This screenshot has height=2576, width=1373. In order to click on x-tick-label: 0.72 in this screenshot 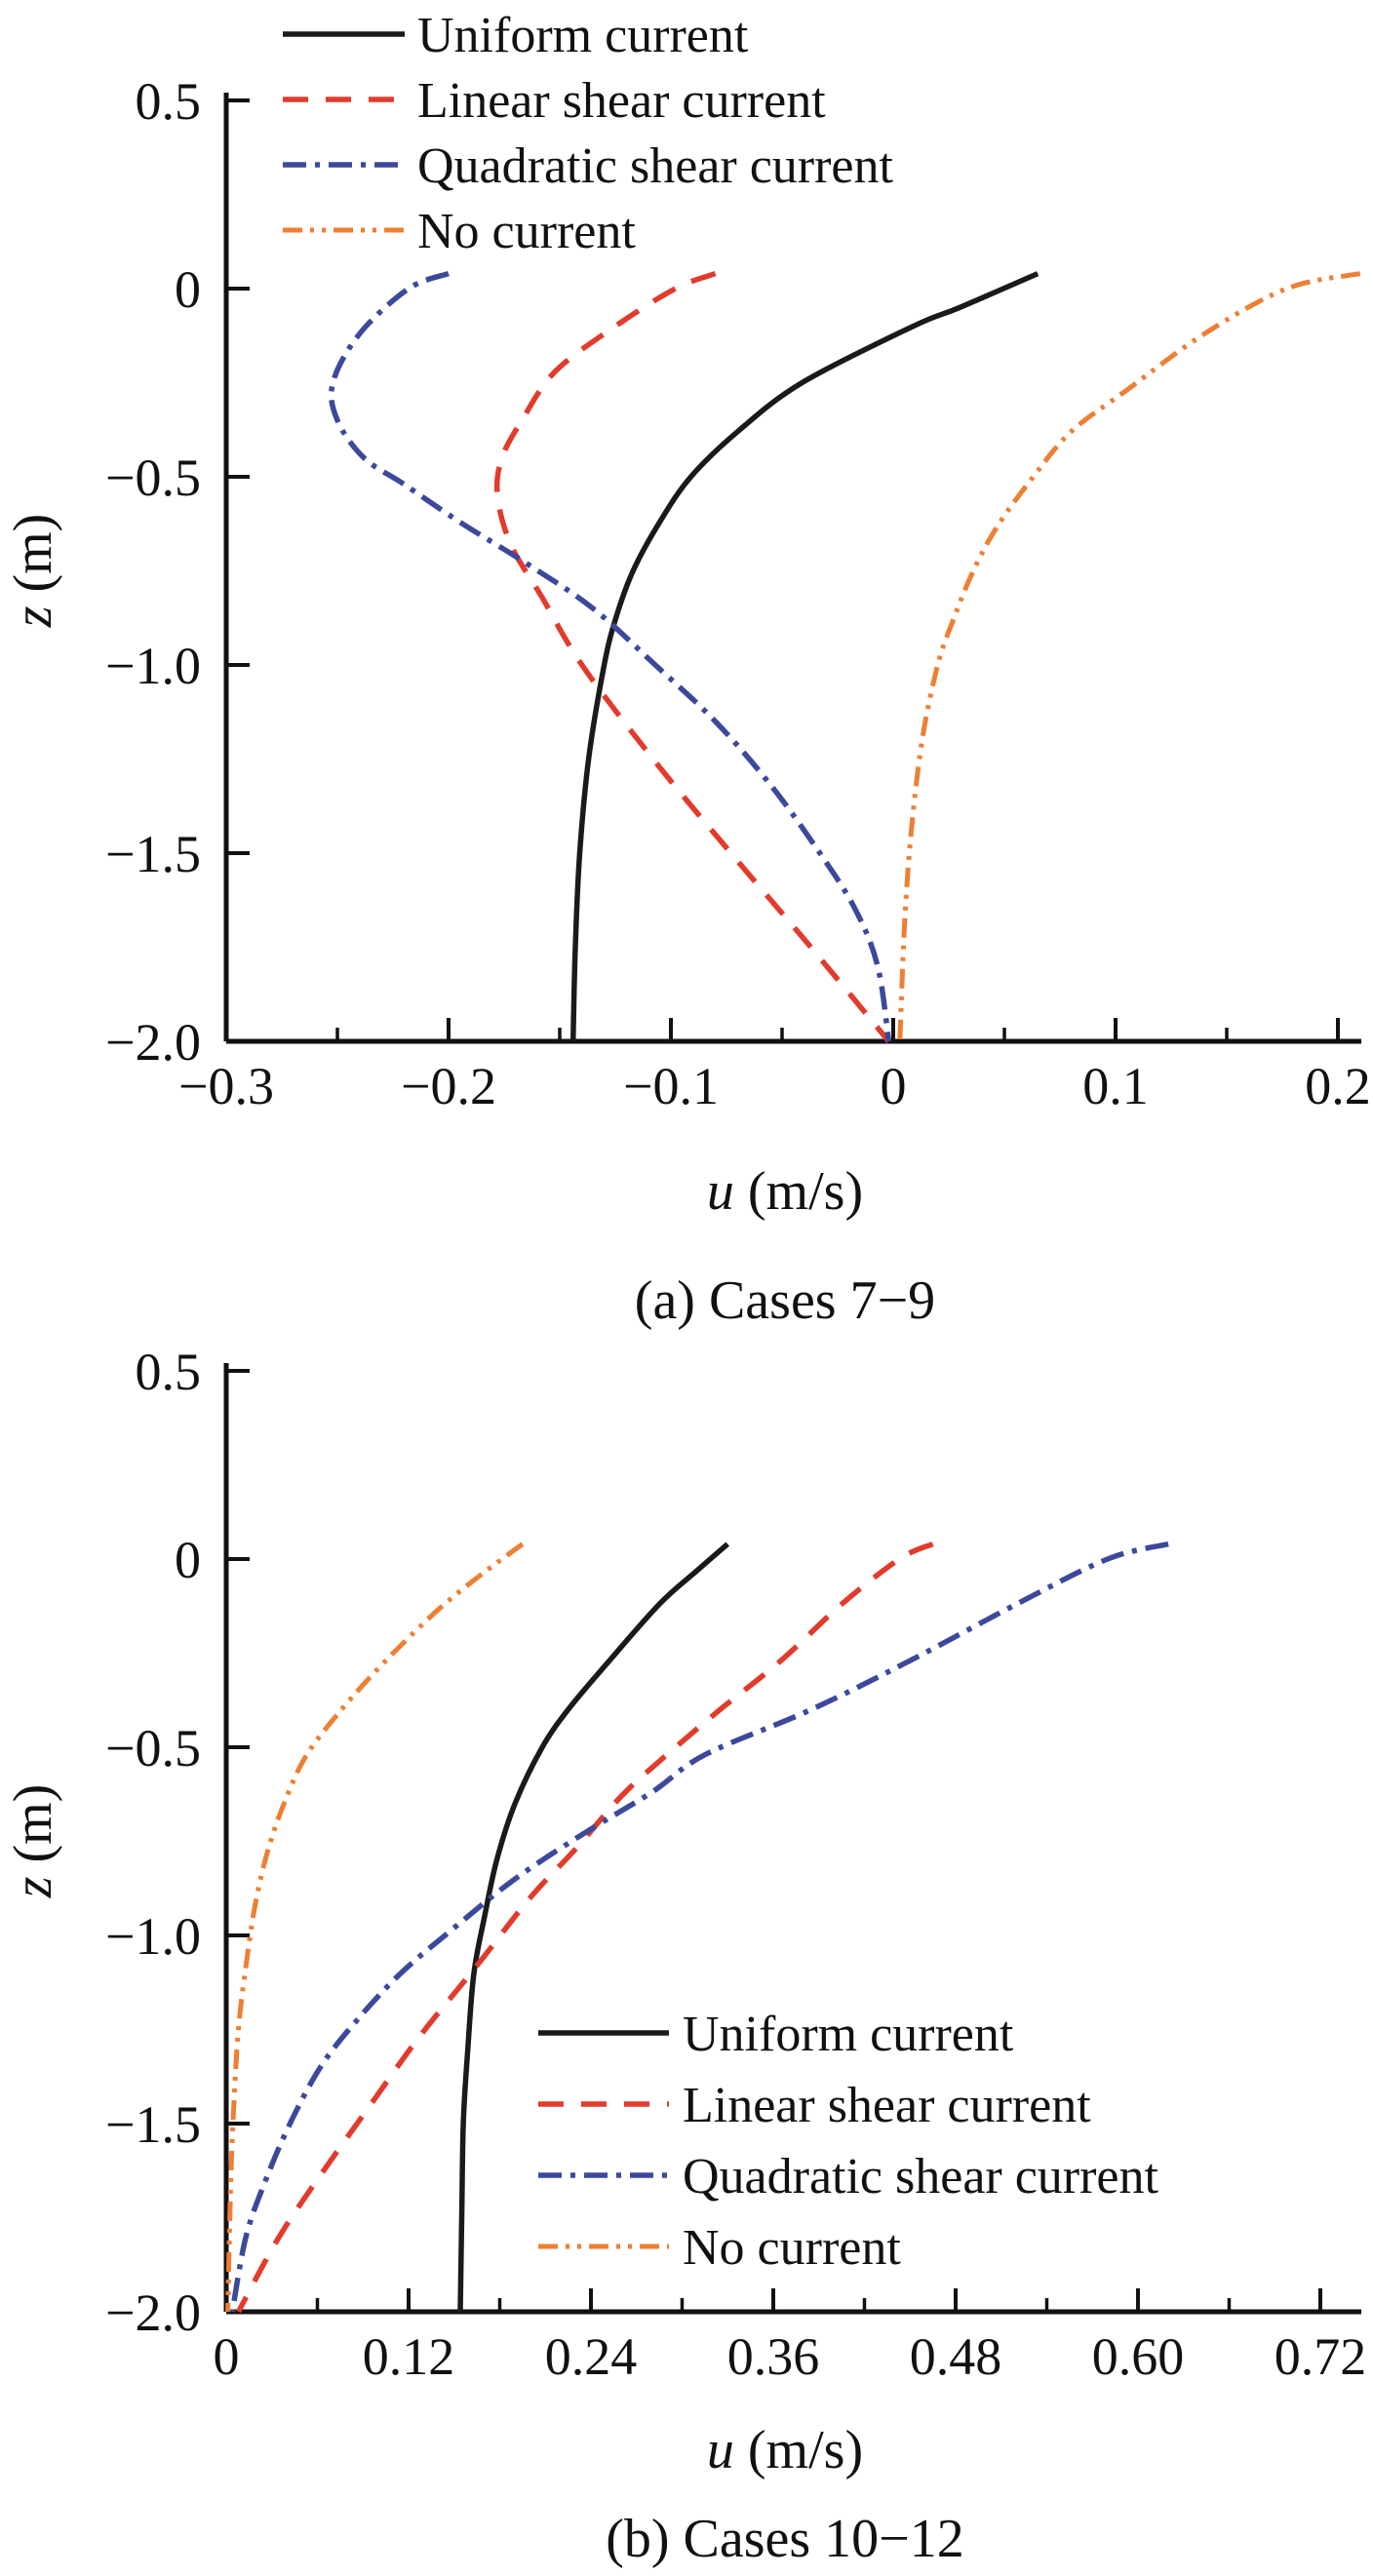, I will do `click(1321, 2356)`.